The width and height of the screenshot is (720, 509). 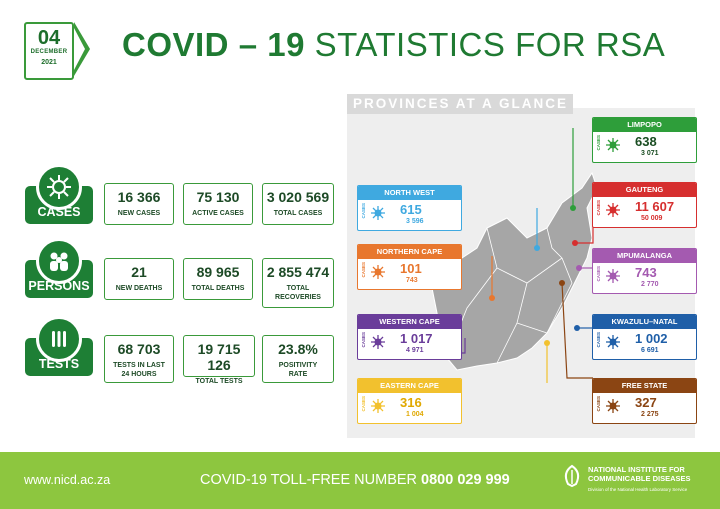 I want to click on stat-new-deaths: 21 NEW DEATHS, so click(x=139, y=279).